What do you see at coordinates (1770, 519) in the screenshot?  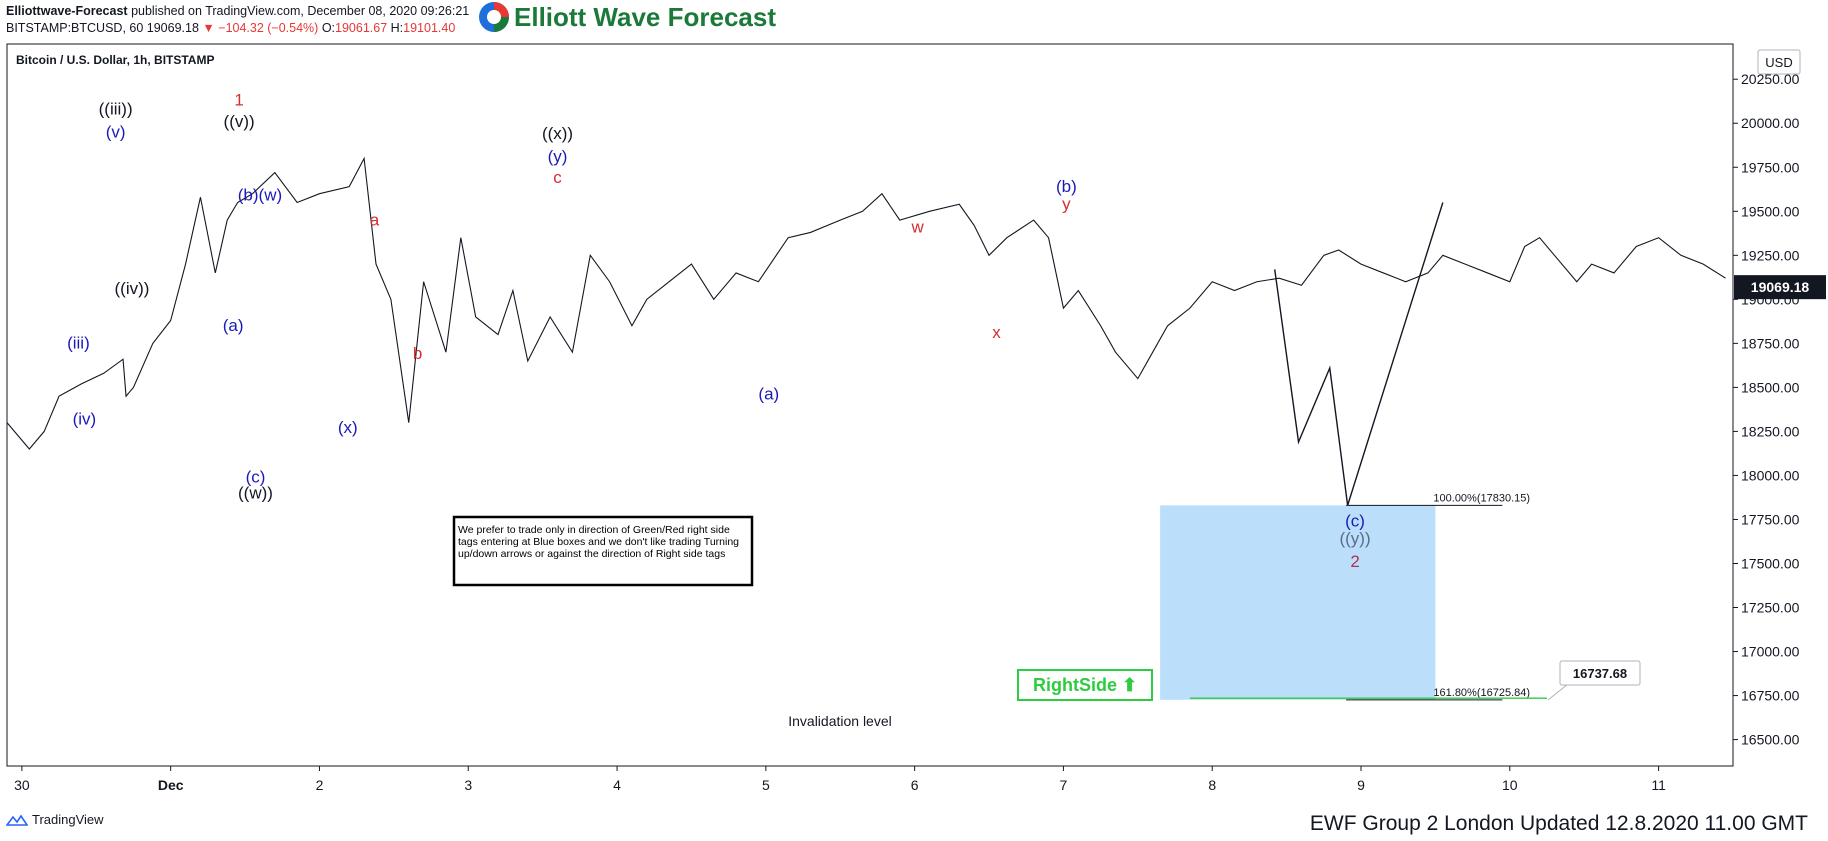 I see `price-tick-label: 17750.00` at bounding box center [1770, 519].